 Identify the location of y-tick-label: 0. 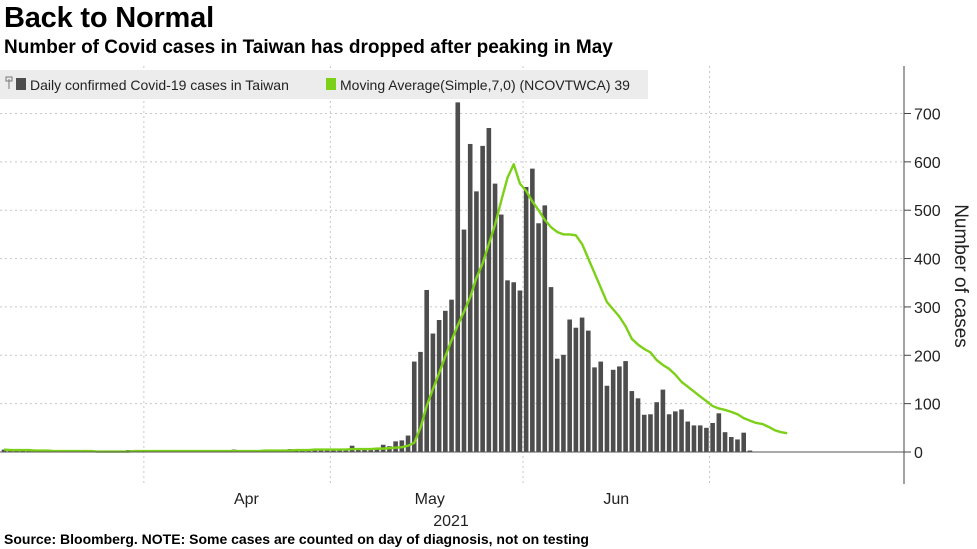
(918, 453).